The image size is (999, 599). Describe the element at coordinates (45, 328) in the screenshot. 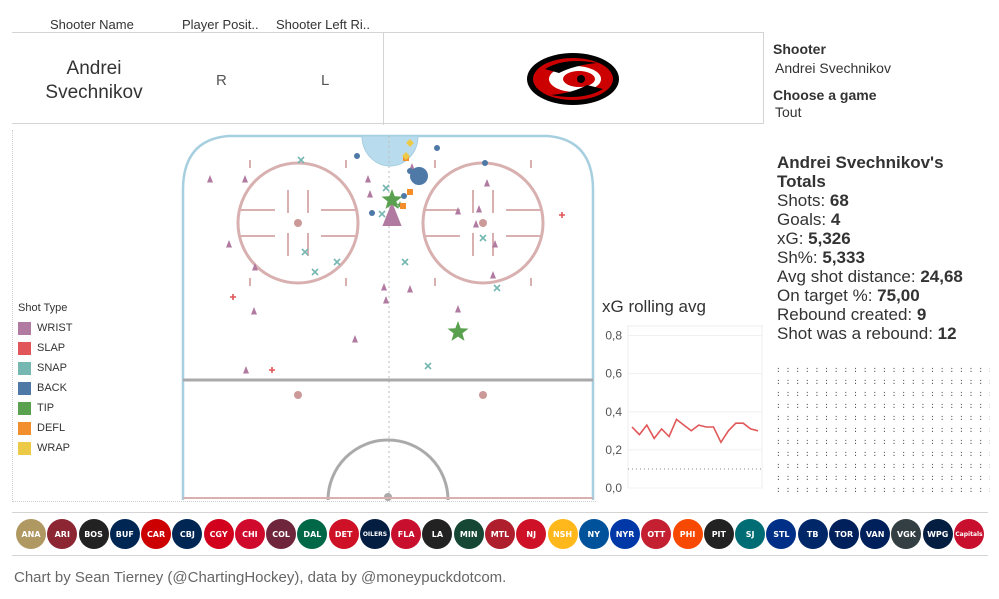

I see `legend-item-wrist: WRIST` at that location.